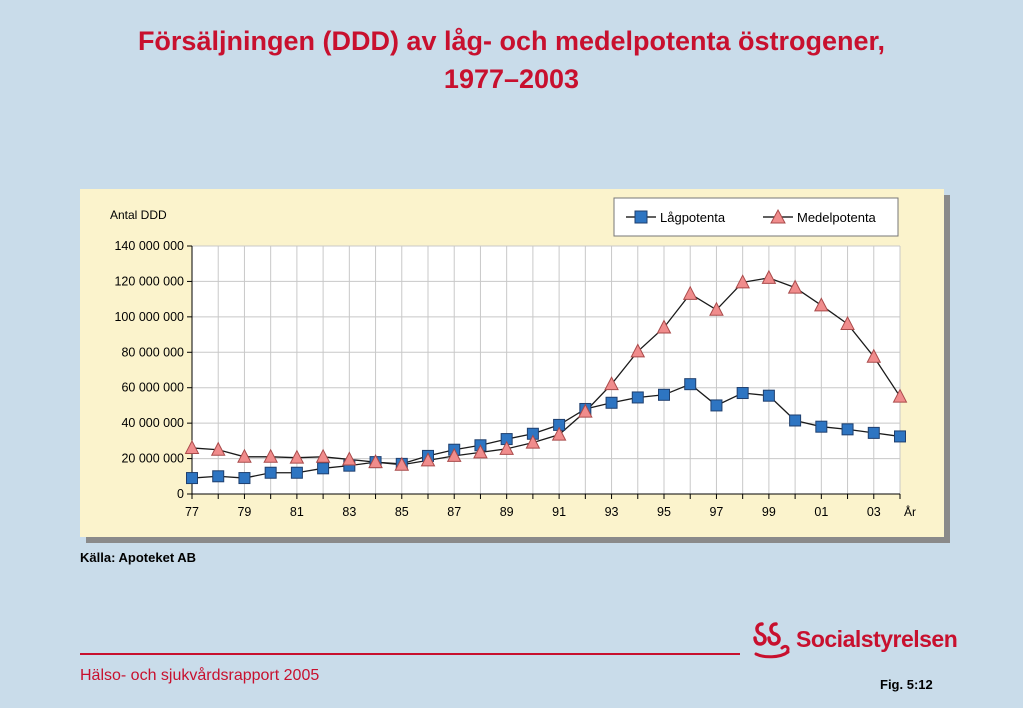  What do you see at coordinates (716, 512) in the screenshot?
I see `x-tick-label: 97` at bounding box center [716, 512].